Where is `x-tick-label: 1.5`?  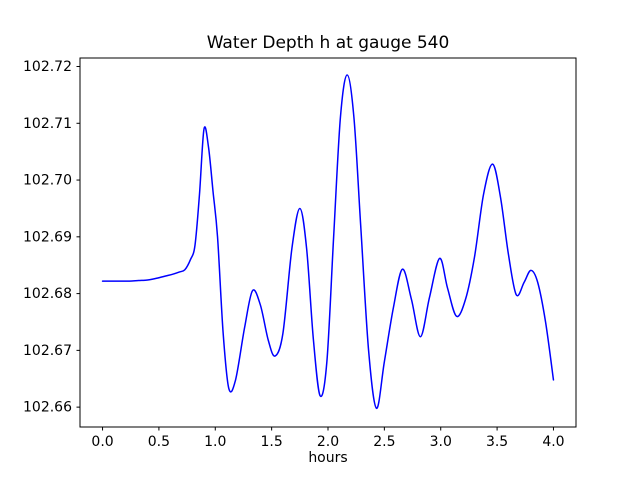
x-tick-label: 1.5 is located at coordinates (272, 442).